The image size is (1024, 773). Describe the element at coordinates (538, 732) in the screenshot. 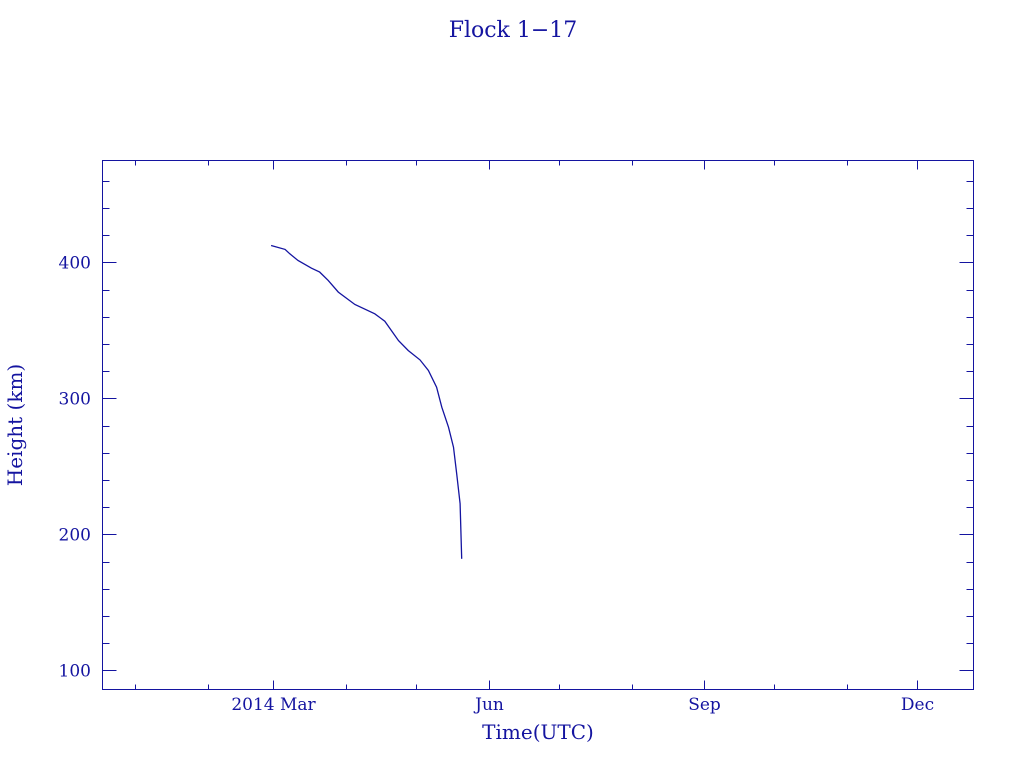

I see `x-axis-label: Time(UTC)` at that location.